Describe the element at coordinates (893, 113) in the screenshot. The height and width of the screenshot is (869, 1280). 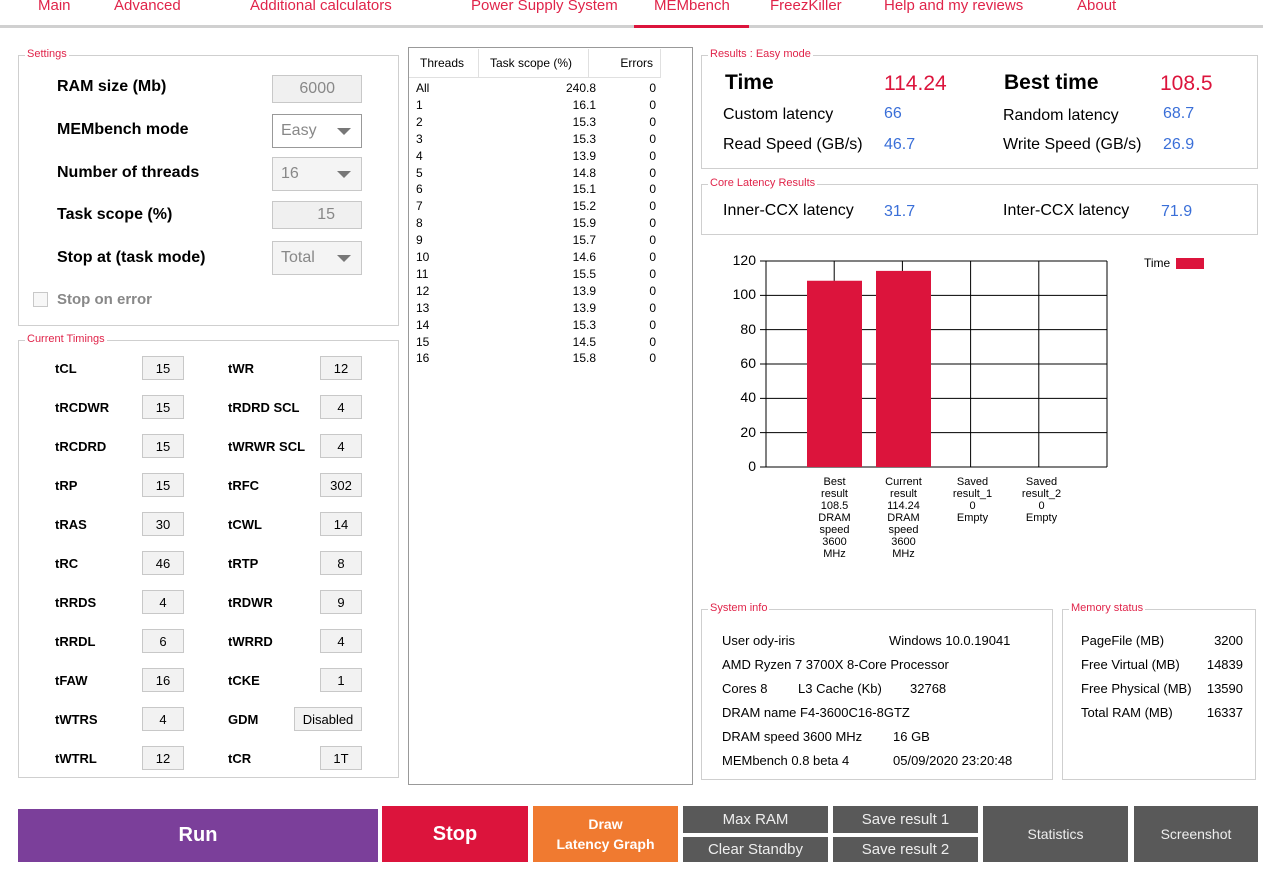
I see `custom-latency-value: 66` at that location.